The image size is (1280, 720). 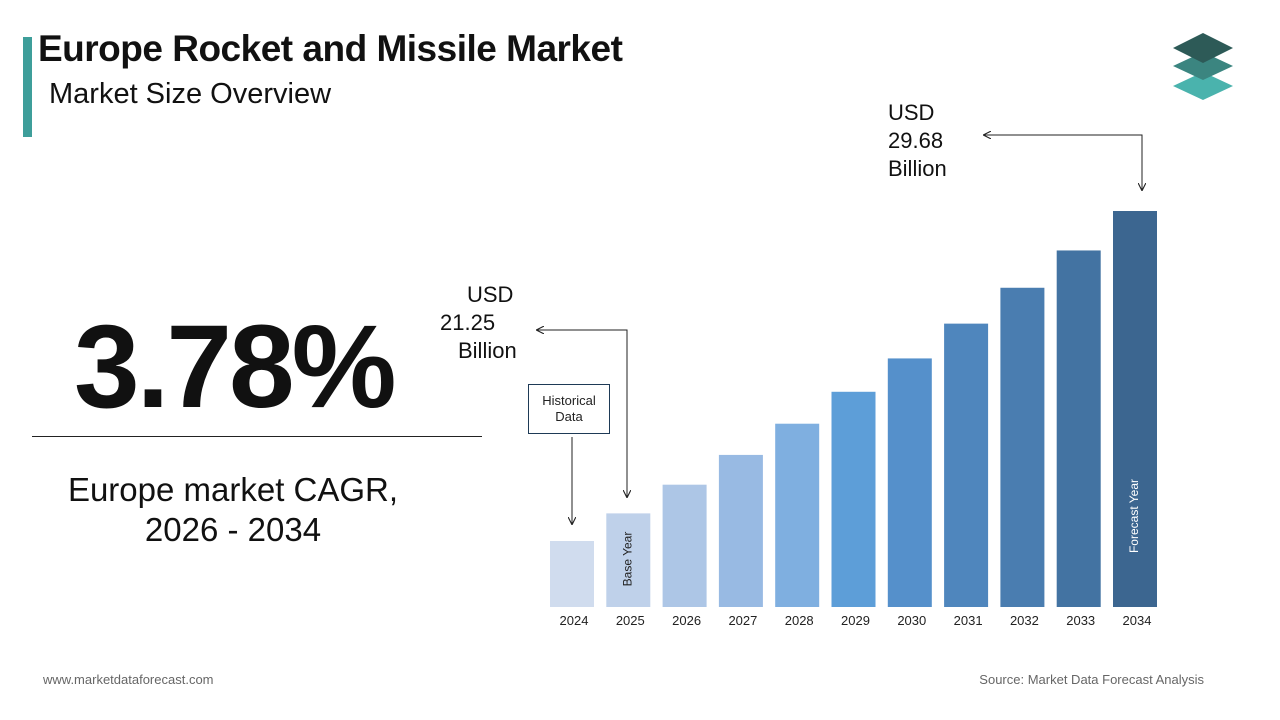 I want to click on bar-2032, so click(x=1022, y=447).